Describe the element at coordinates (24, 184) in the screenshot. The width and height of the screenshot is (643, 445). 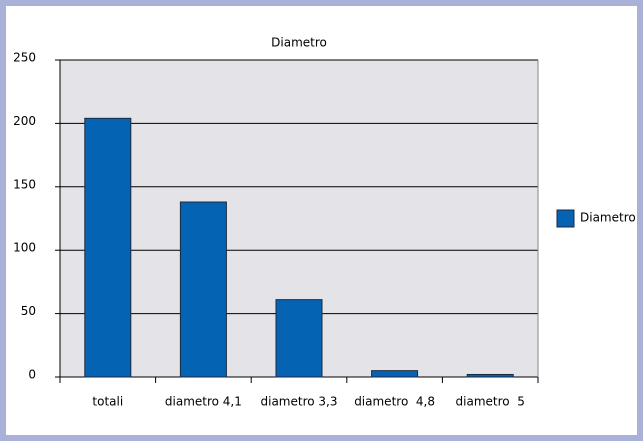
I see `y-tick-label: 150` at that location.